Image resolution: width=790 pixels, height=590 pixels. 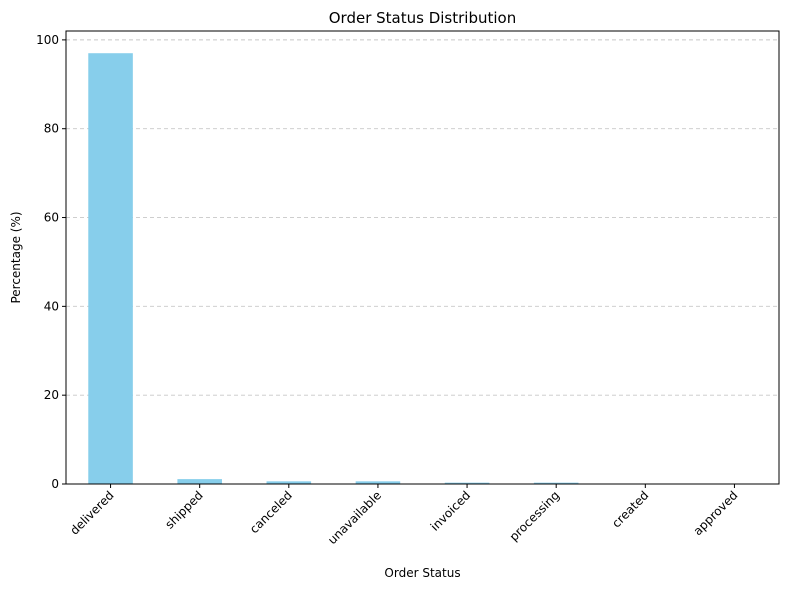 I want to click on x-tick-label: shipped, so click(x=183, y=509).